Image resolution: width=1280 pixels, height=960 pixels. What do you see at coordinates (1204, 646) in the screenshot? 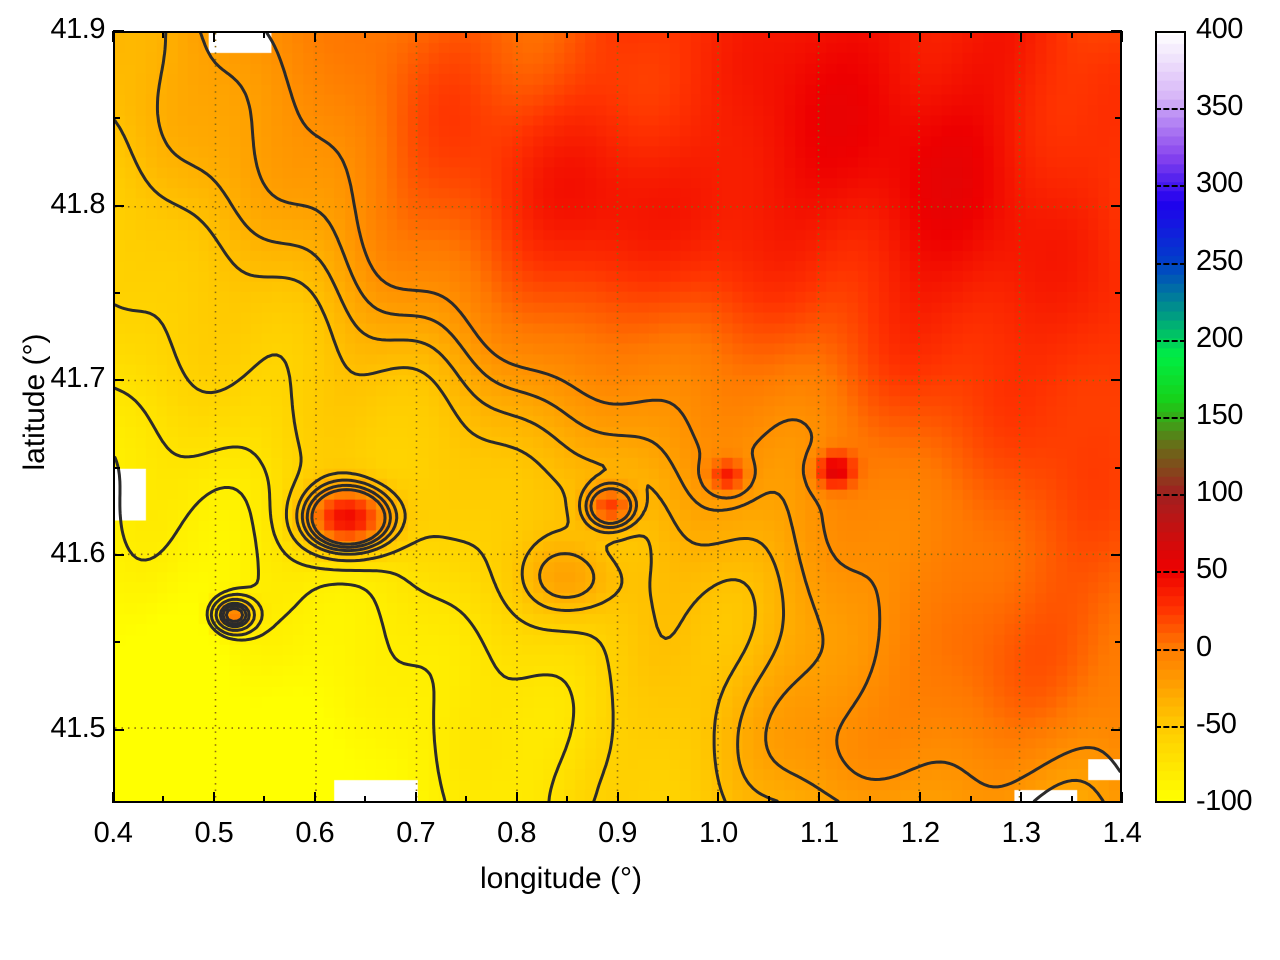
I see `colorbar-tick-label: 0` at bounding box center [1204, 646].